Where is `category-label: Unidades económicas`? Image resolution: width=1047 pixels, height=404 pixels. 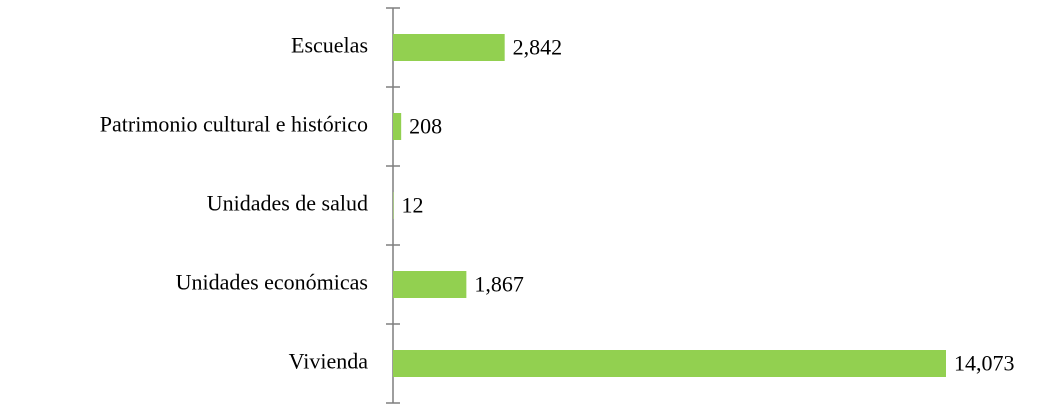 category-label: Unidades económicas is located at coordinates (272, 282).